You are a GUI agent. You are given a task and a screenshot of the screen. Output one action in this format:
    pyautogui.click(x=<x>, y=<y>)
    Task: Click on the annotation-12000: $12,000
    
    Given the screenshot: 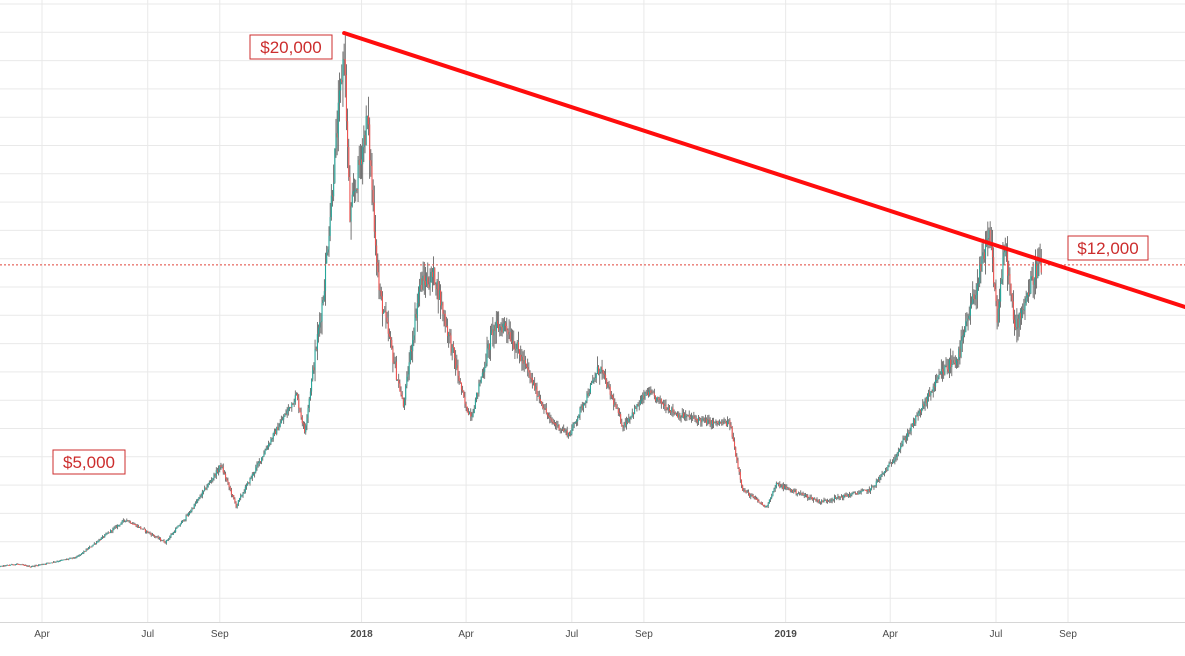 What is the action you would take?
    pyautogui.click(x=1108, y=248)
    